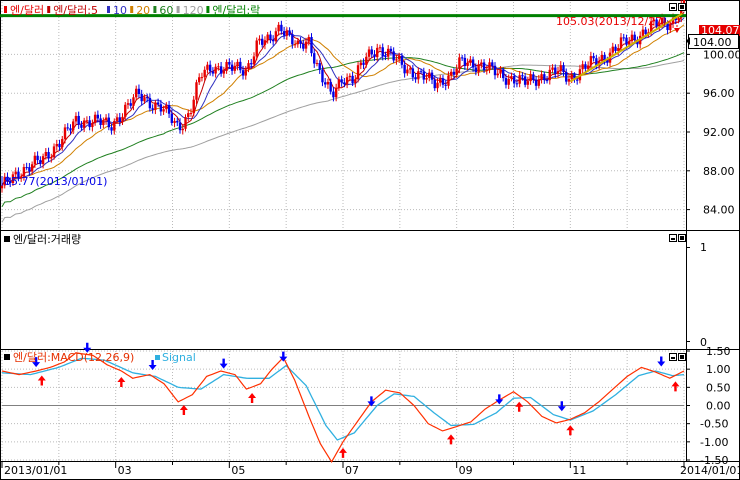  What do you see at coordinates (75, 10) in the screenshot?
I see `price-legend-item: 엔/달러:5` at bounding box center [75, 10].